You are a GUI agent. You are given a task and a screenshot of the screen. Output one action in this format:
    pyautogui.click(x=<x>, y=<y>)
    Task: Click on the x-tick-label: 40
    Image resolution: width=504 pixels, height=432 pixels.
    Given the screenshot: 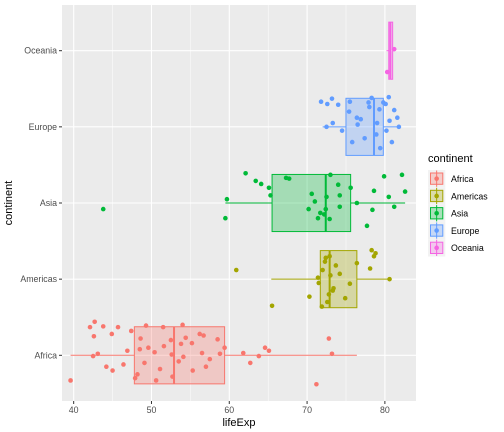 What is the action you would take?
    pyautogui.click(x=74, y=410)
    